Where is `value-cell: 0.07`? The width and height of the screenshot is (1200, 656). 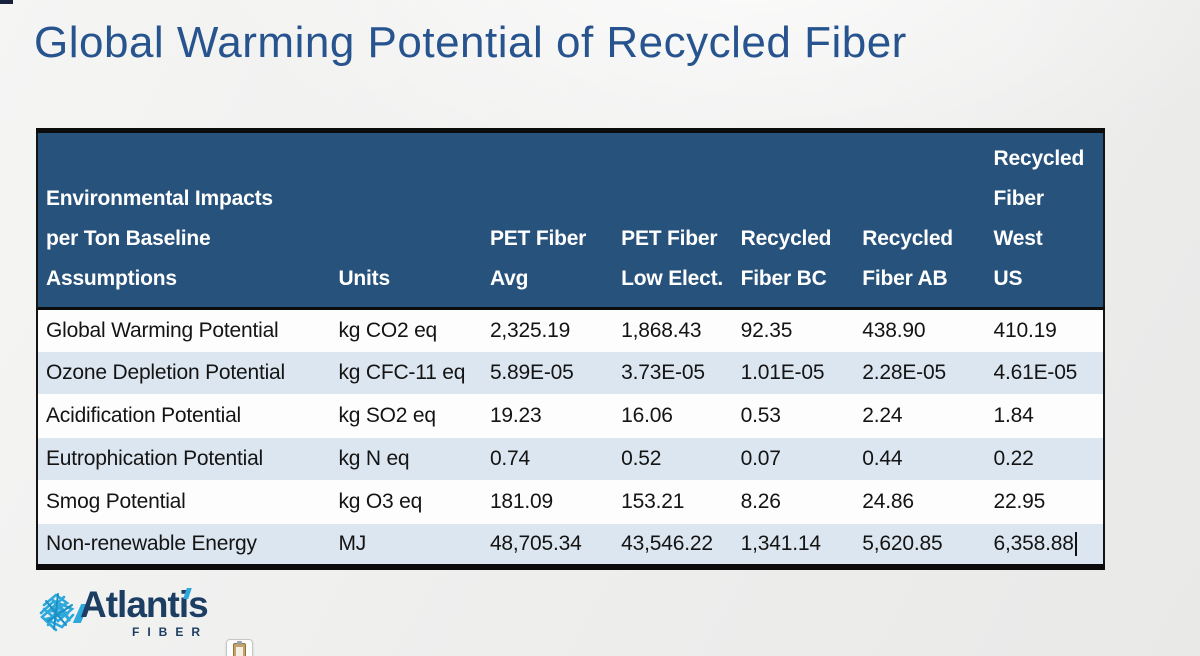 value-cell: 0.07 is located at coordinates (793, 459).